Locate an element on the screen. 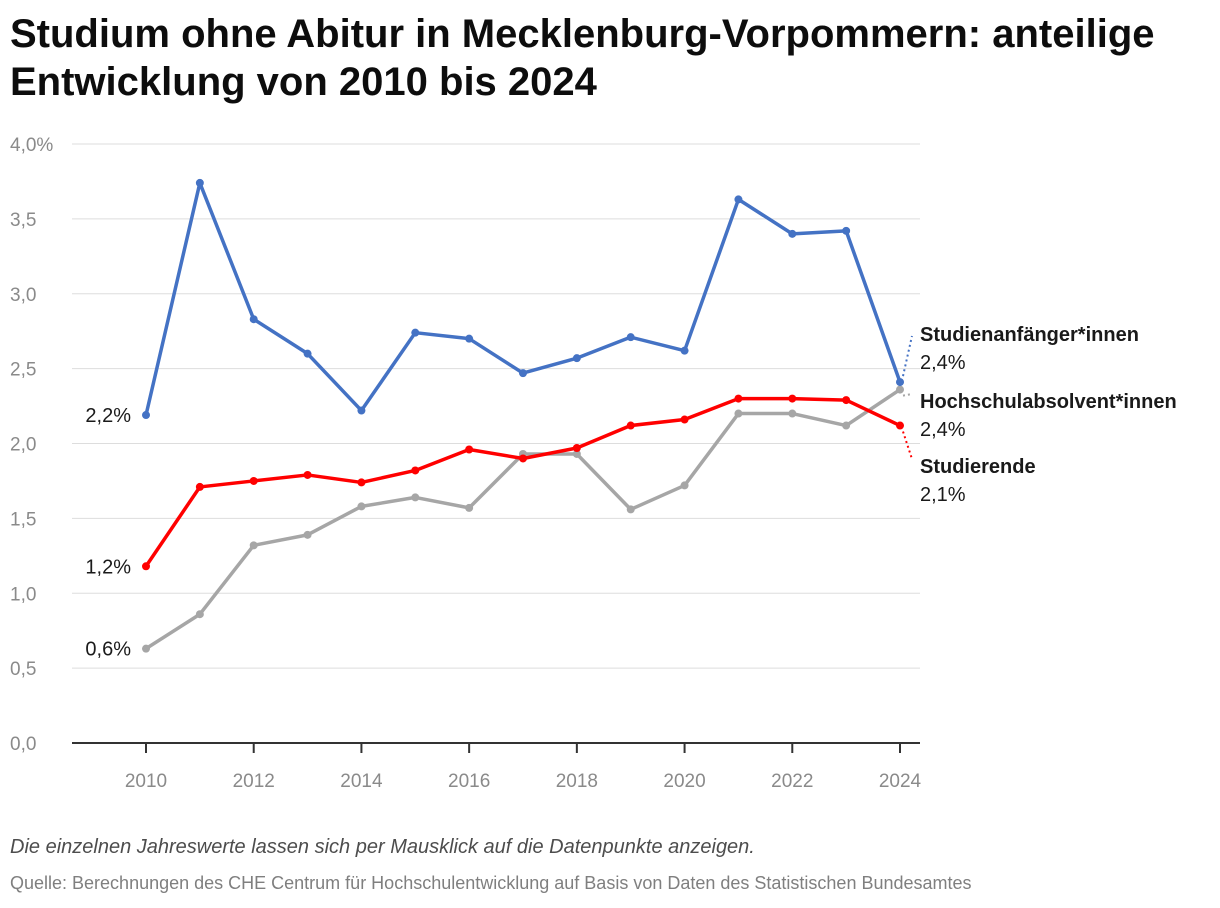 This screenshot has width=1220, height=908. x-tick-label: 2014 is located at coordinates (361, 781).